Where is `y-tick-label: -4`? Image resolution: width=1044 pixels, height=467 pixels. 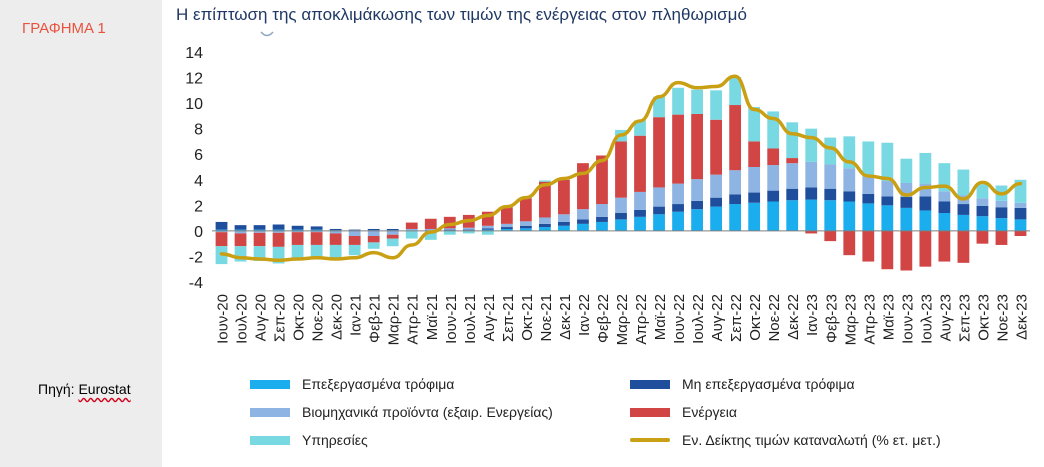
y-tick-label: -4 is located at coordinates (196, 283).